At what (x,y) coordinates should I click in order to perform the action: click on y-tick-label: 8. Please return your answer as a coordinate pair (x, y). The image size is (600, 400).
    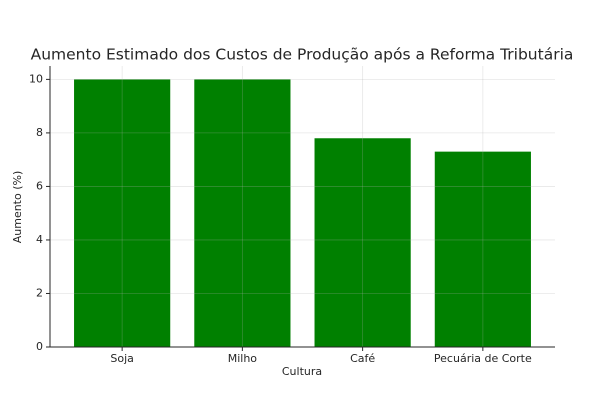
    Looking at the image, I should click on (39, 132).